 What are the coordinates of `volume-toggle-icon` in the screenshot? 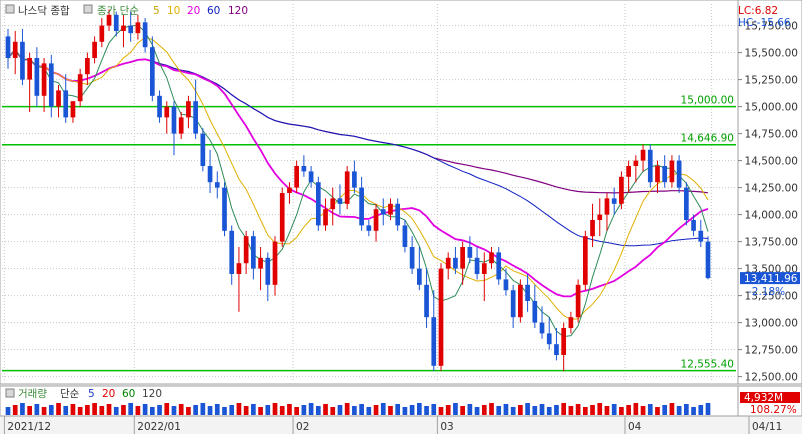 It's located at (10, 393).